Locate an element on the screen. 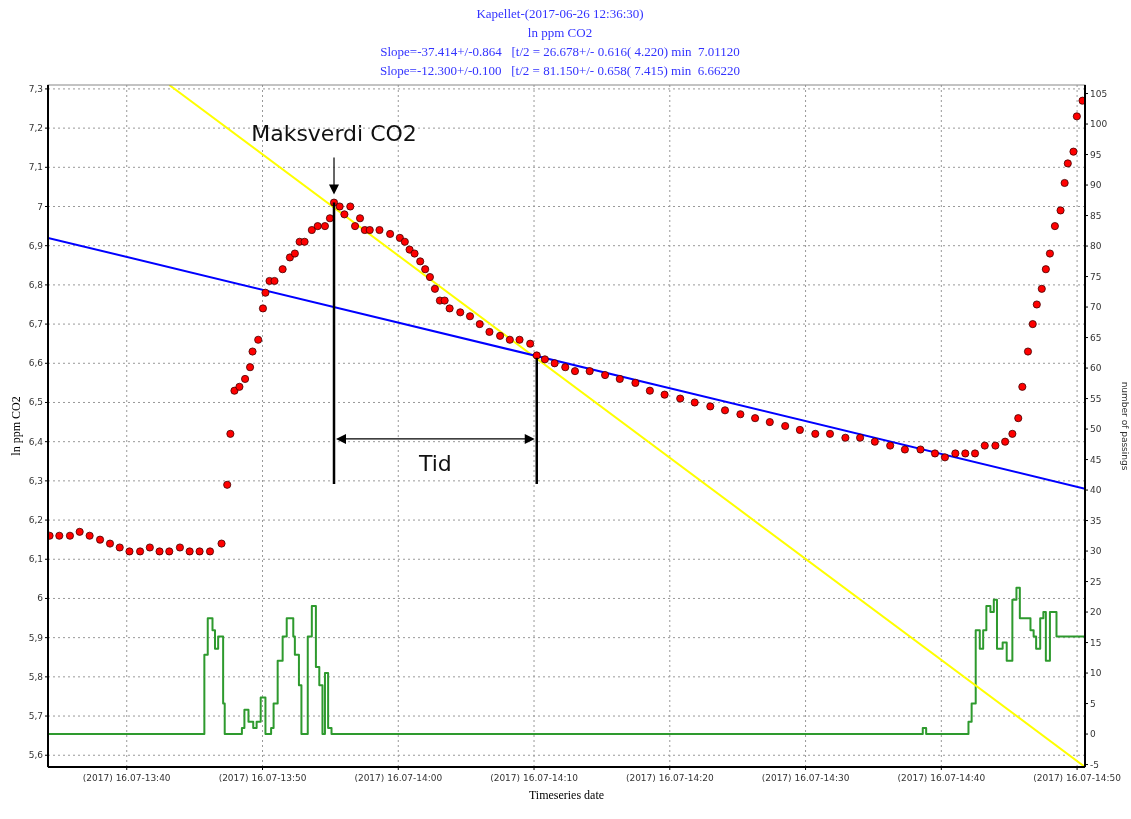 This screenshot has width=1131, height=819. x-tick-label: (2017) 16.07-14:30 is located at coordinates (805, 778).